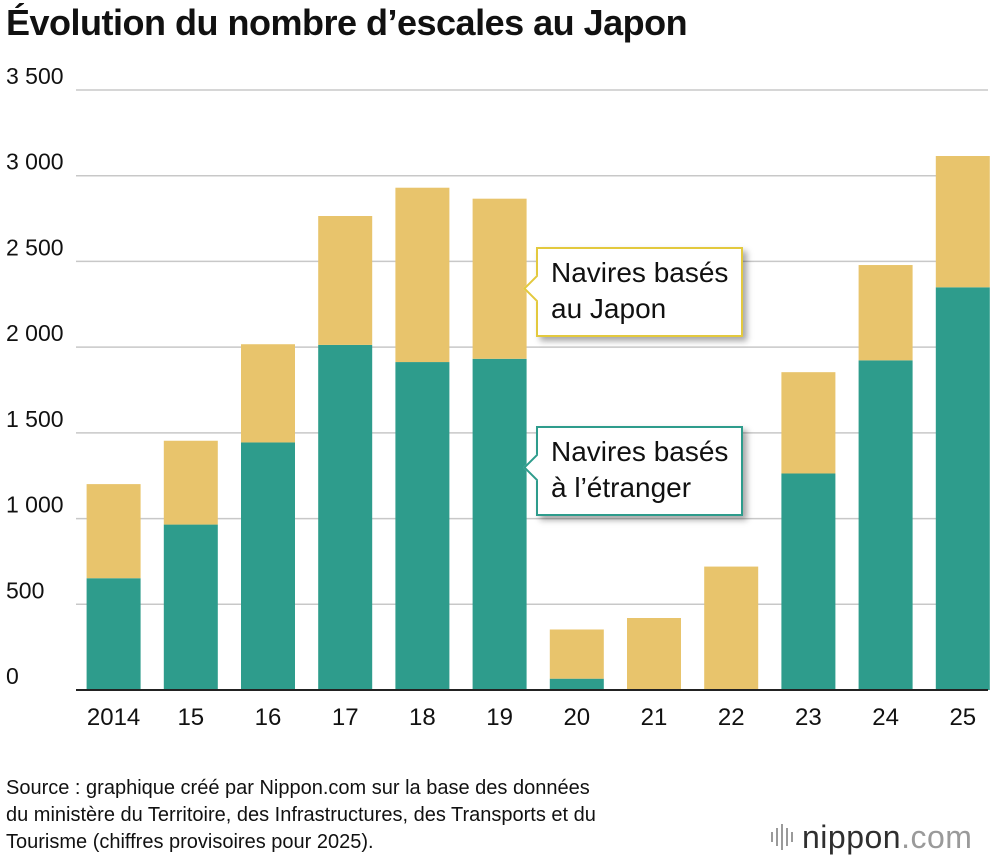 The height and width of the screenshot is (864, 1000). What do you see at coordinates (35, 333) in the screenshot?
I see `y-tick-label: 2 000` at bounding box center [35, 333].